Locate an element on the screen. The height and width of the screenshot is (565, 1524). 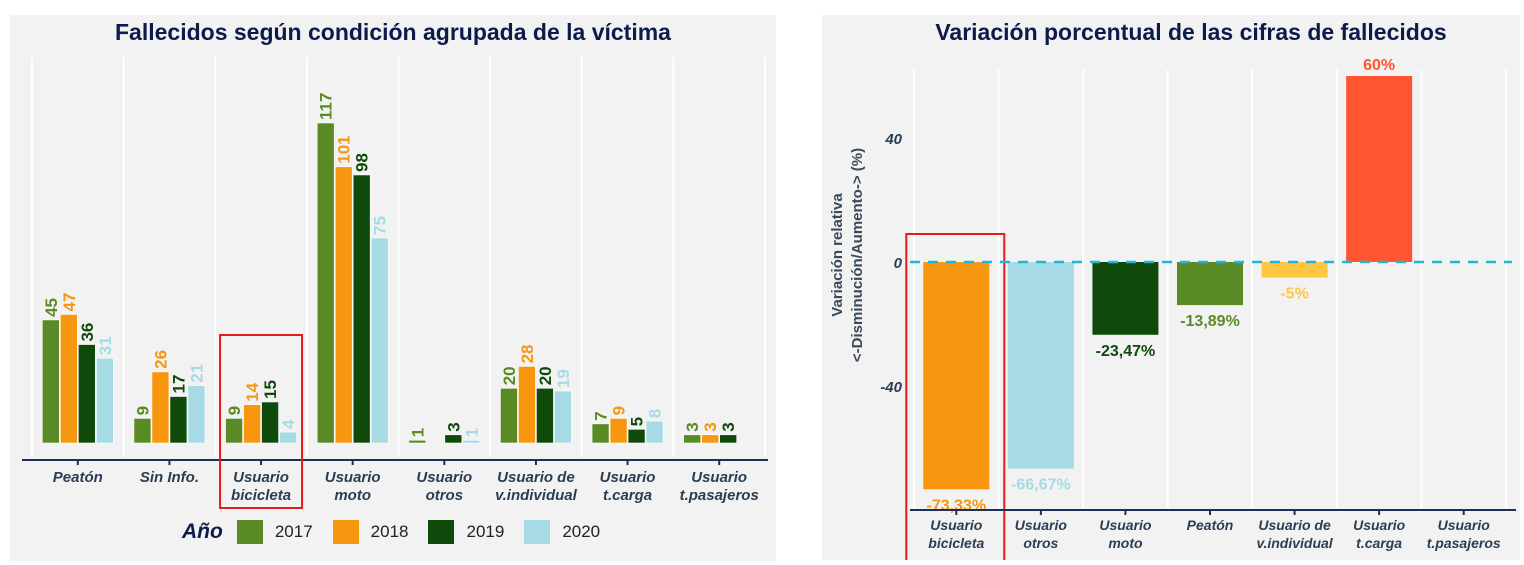
legend-label-2017: 2017 is located at coordinates (293, 531).